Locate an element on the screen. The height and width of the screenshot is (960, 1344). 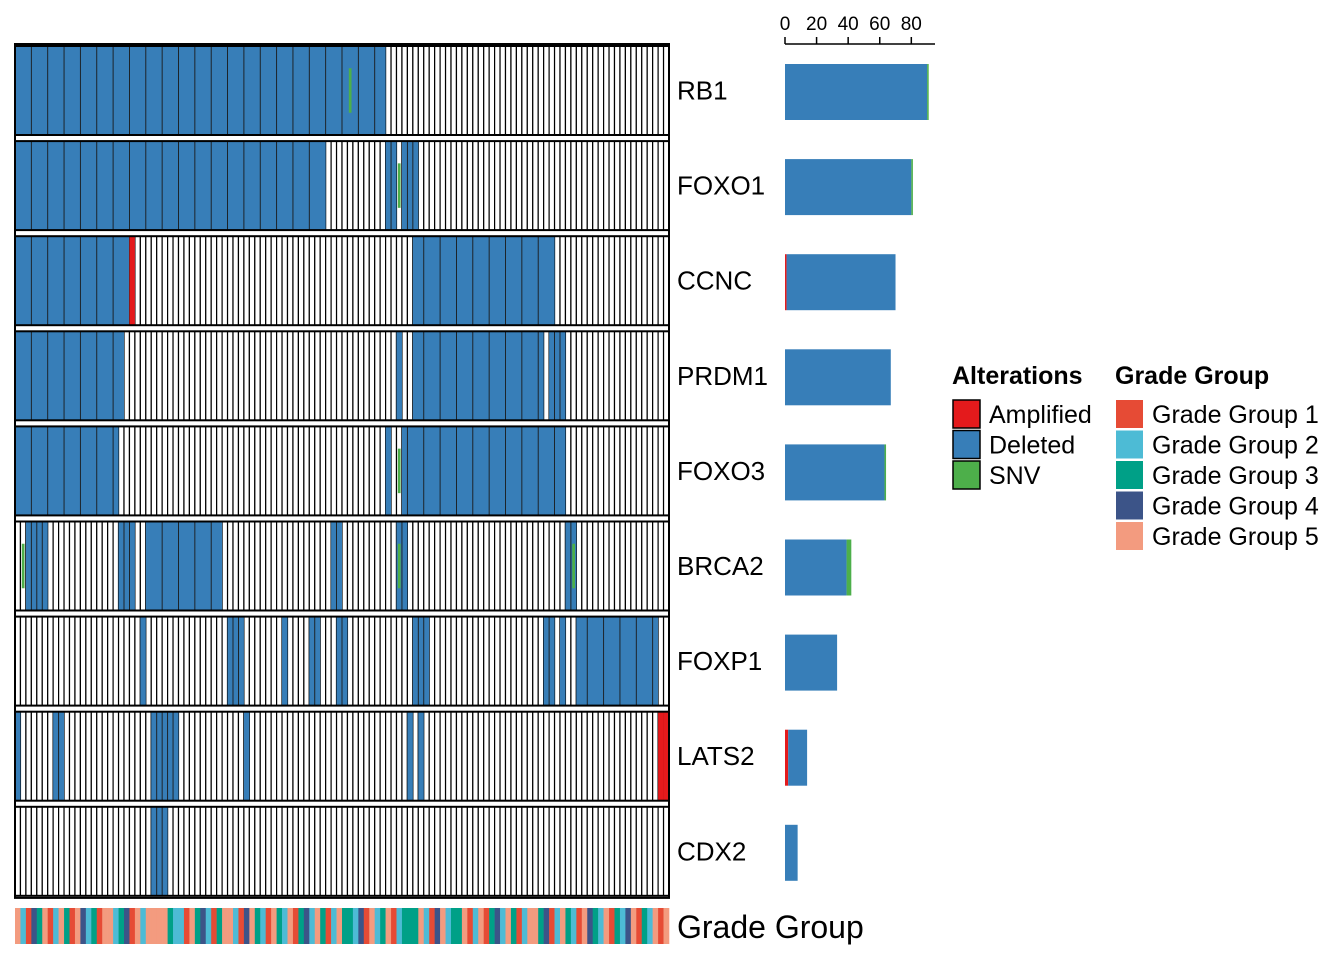
barplot-axis: 0 20 40 60 80 is located at coordinates (857, 29).